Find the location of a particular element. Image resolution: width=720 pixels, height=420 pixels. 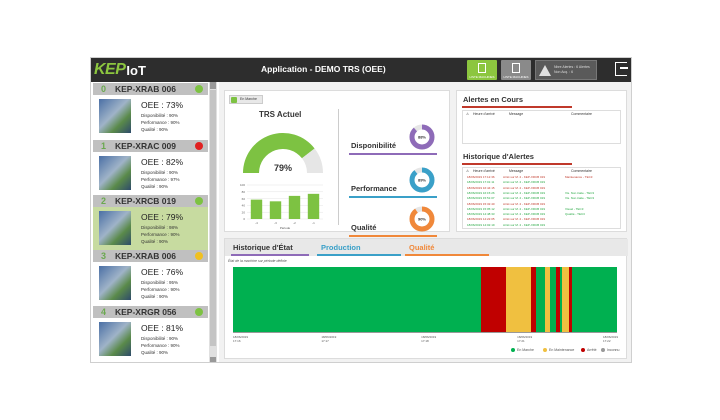

current-alerts-title: Alertes en Cours is located at coordinates (493, 99).